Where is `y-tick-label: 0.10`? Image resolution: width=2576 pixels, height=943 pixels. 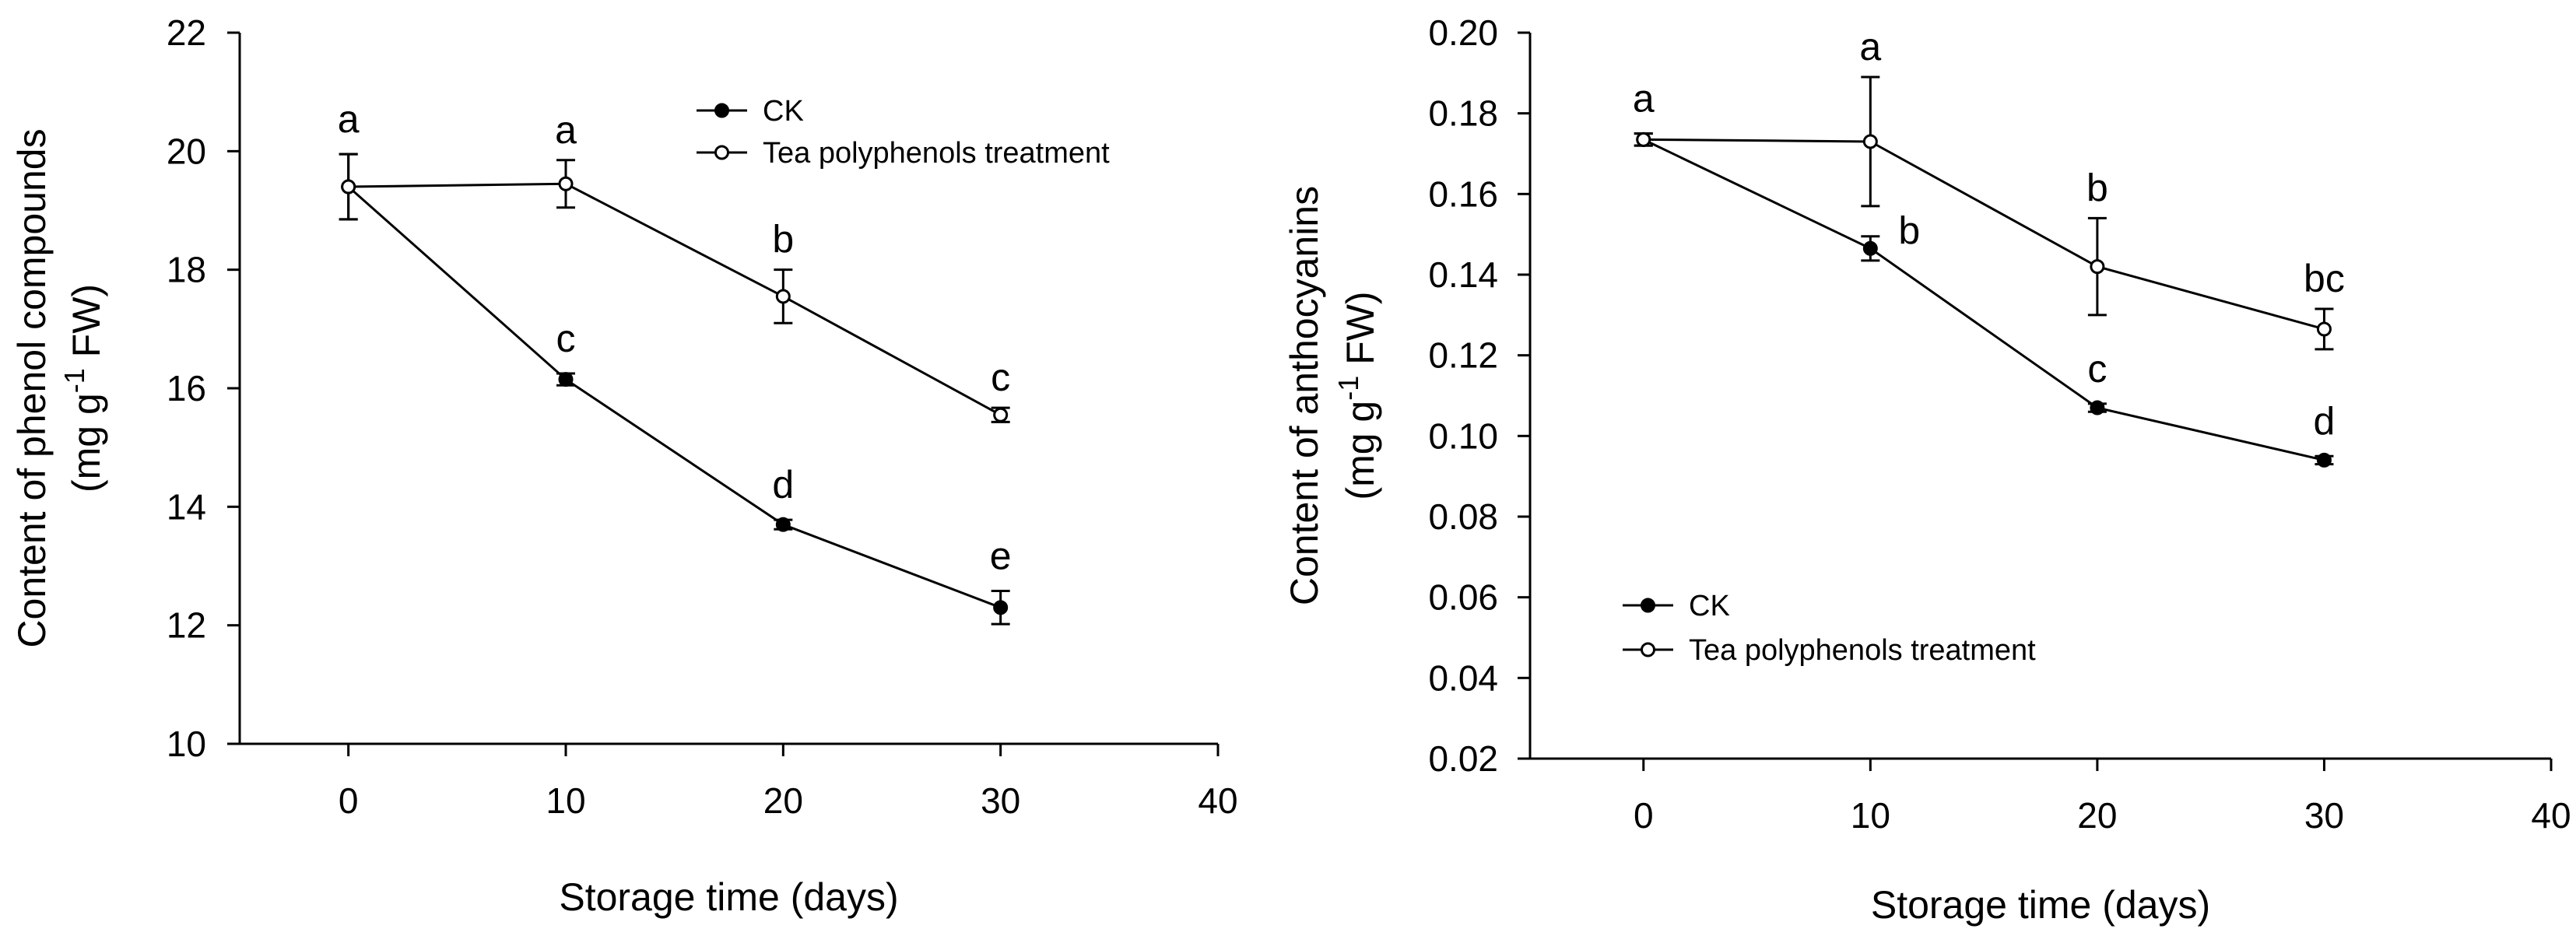
y-tick-label: 0.10 is located at coordinates (1463, 436).